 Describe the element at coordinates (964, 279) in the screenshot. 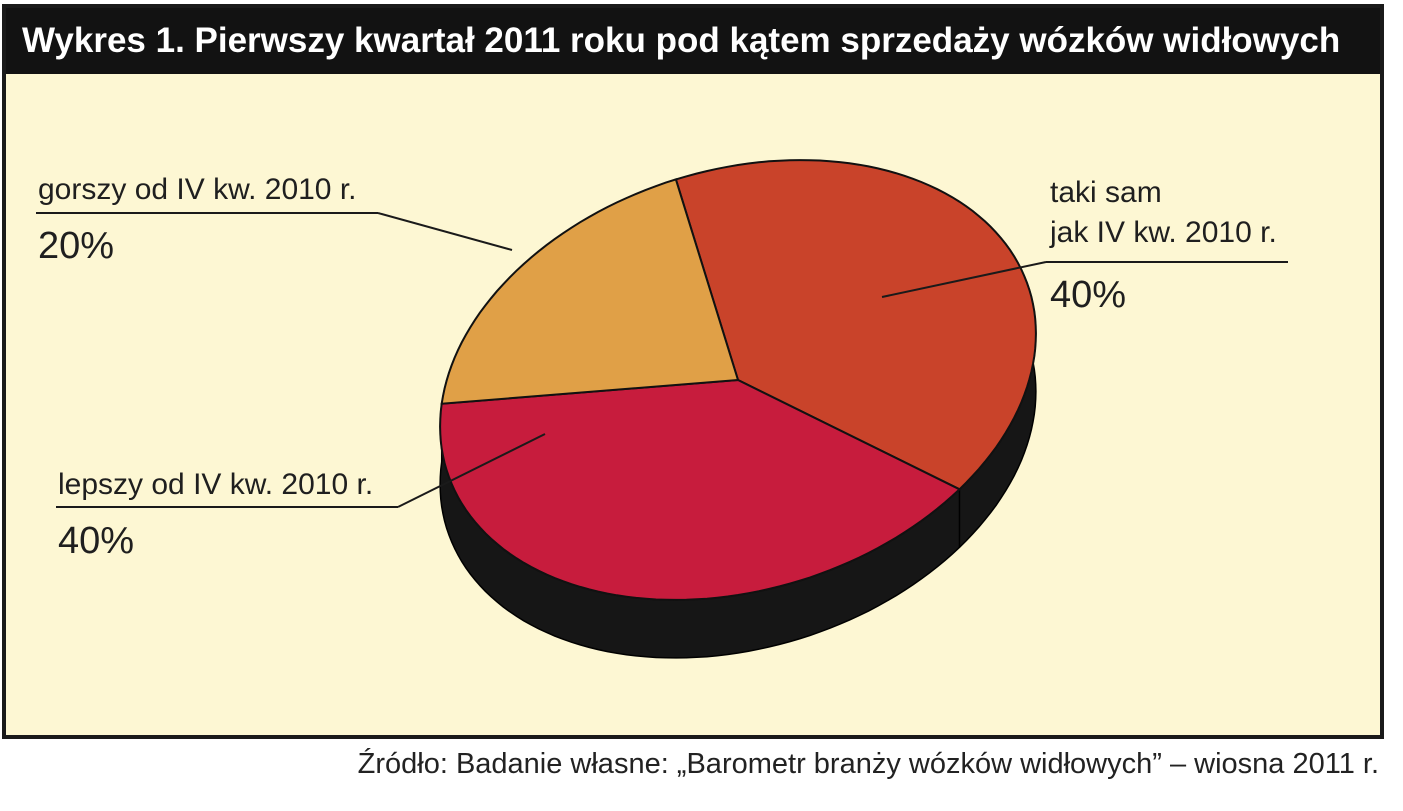

I see `label-same-leader` at that location.